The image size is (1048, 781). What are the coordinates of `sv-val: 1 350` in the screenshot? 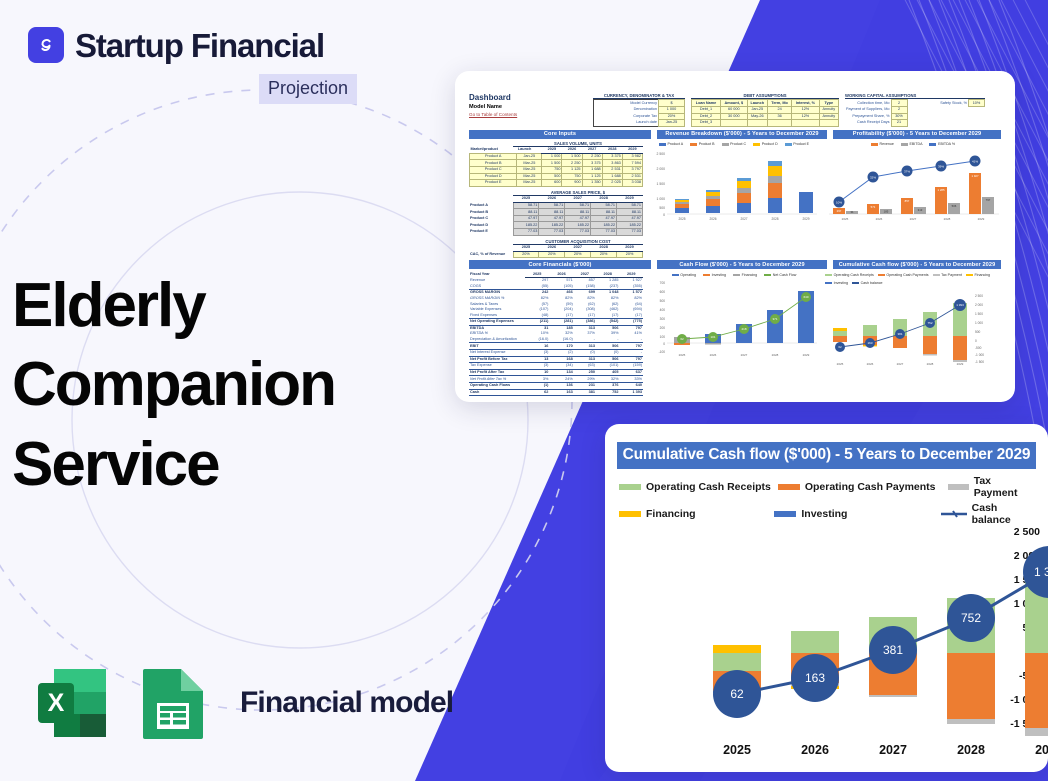 It's located at (592, 183).